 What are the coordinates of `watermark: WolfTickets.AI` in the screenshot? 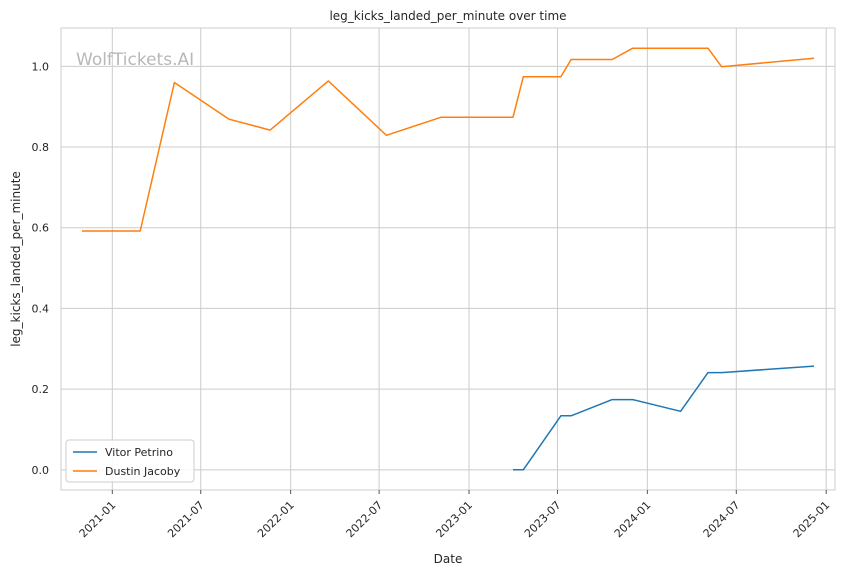 It's located at (135, 60).